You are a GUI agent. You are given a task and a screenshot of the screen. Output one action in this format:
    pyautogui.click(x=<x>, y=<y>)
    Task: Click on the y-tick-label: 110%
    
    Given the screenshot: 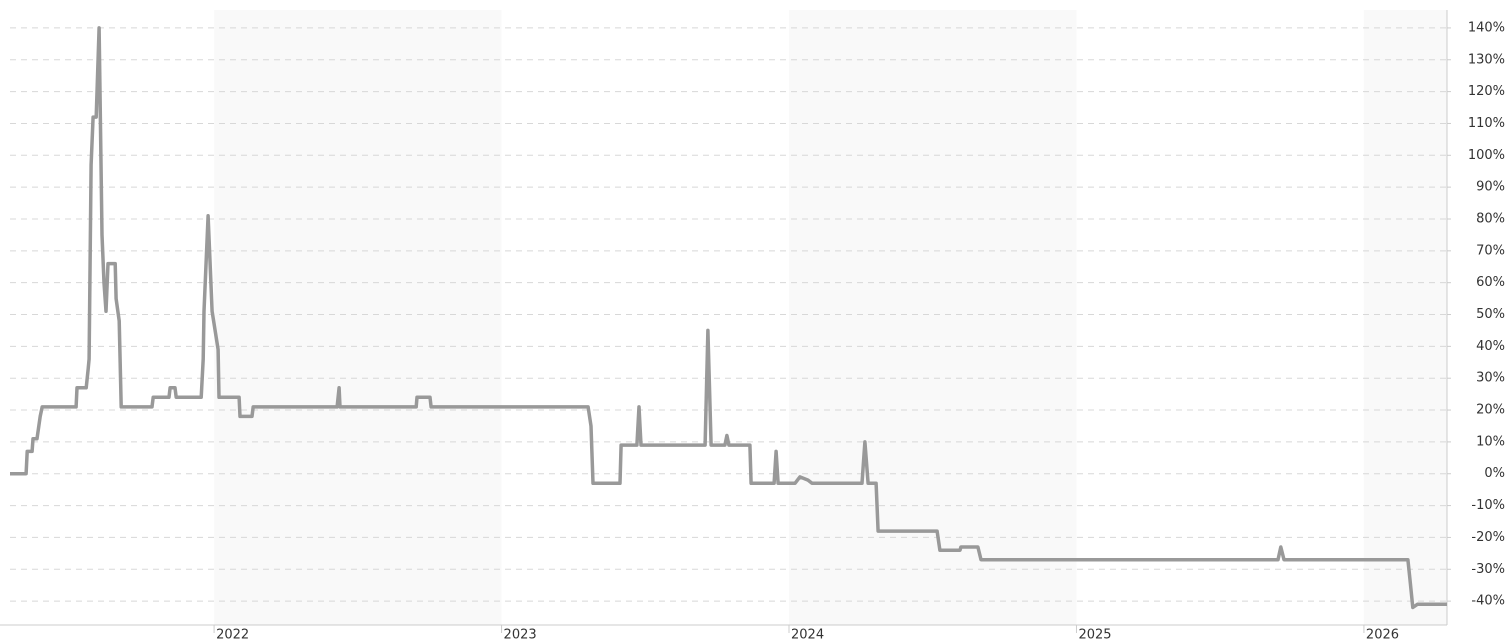 What is the action you would take?
    pyautogui.click(x=1486, y=123)
    